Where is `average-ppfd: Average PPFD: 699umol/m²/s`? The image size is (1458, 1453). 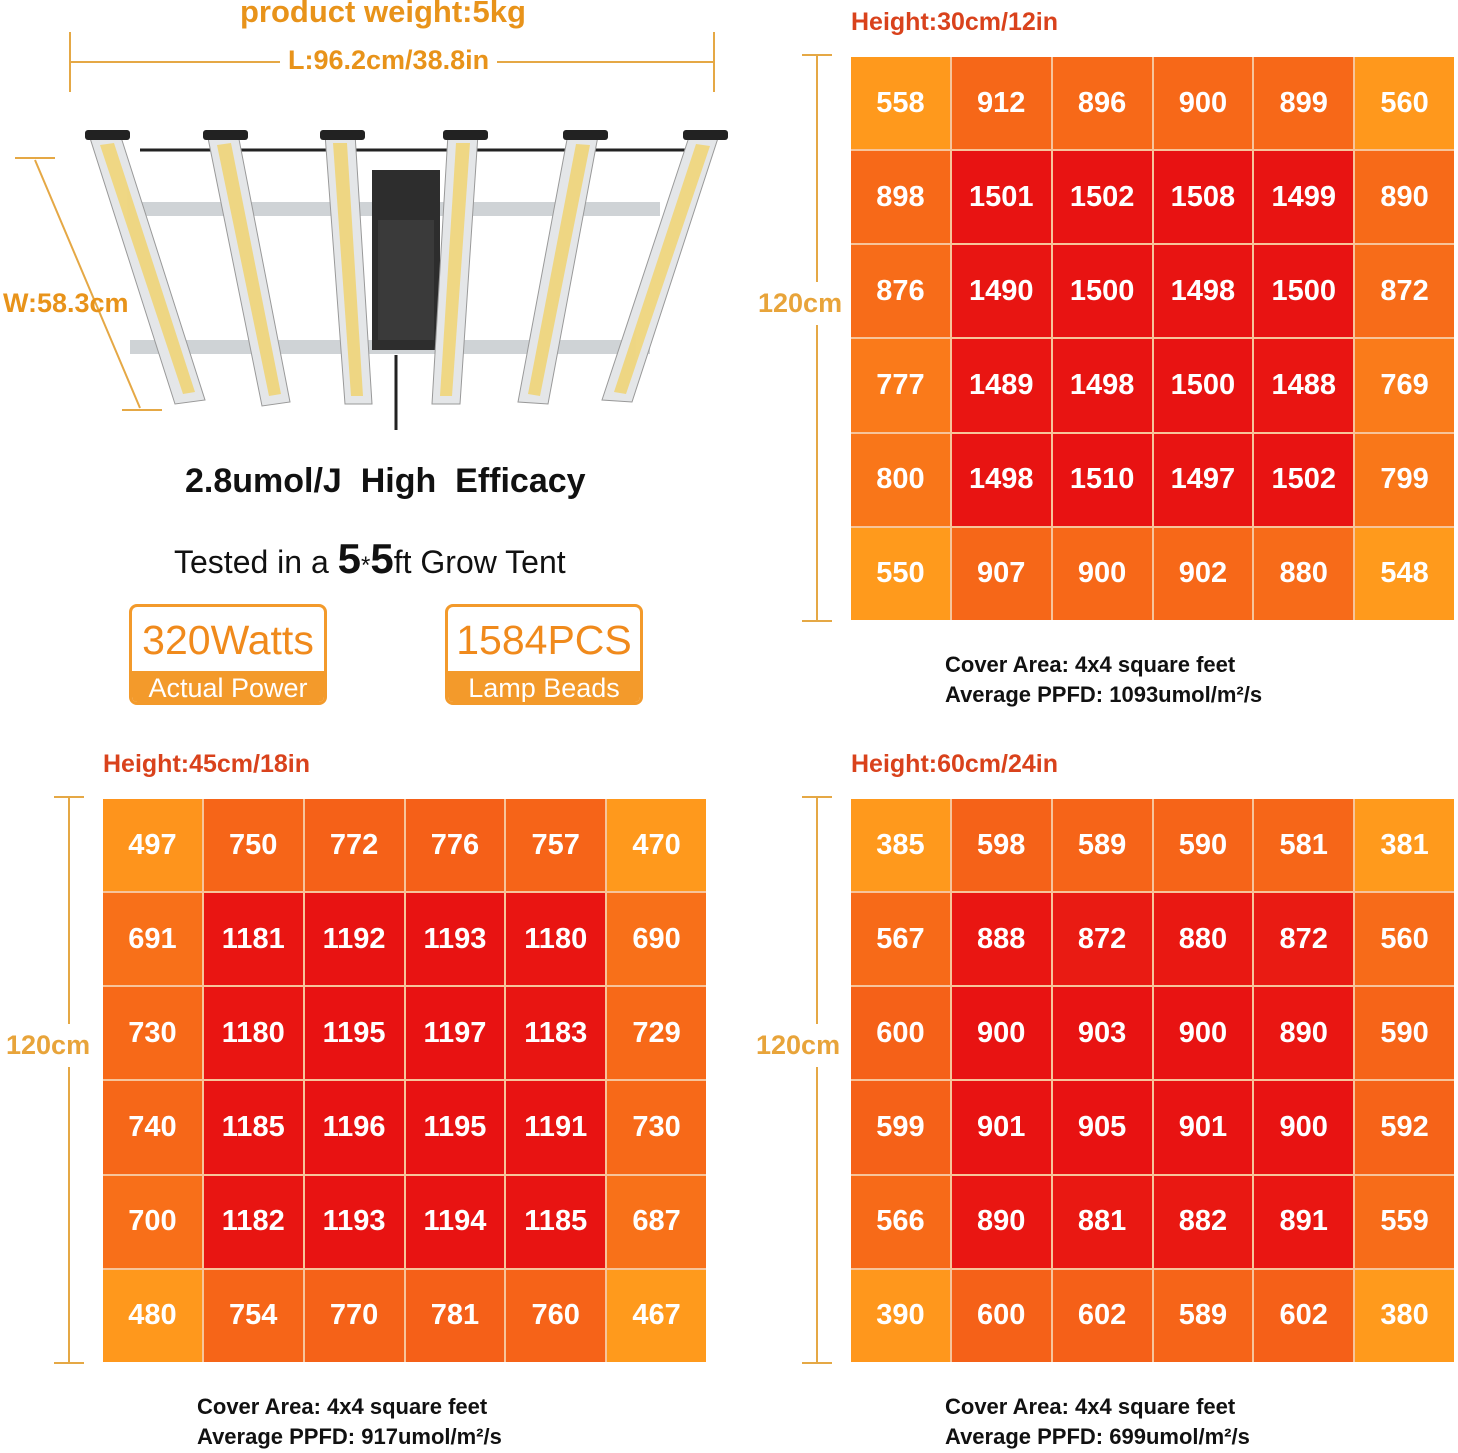
average-ppfd: Average PPFD: 699umol/m²/s is located at coordinates (1097, 1436).